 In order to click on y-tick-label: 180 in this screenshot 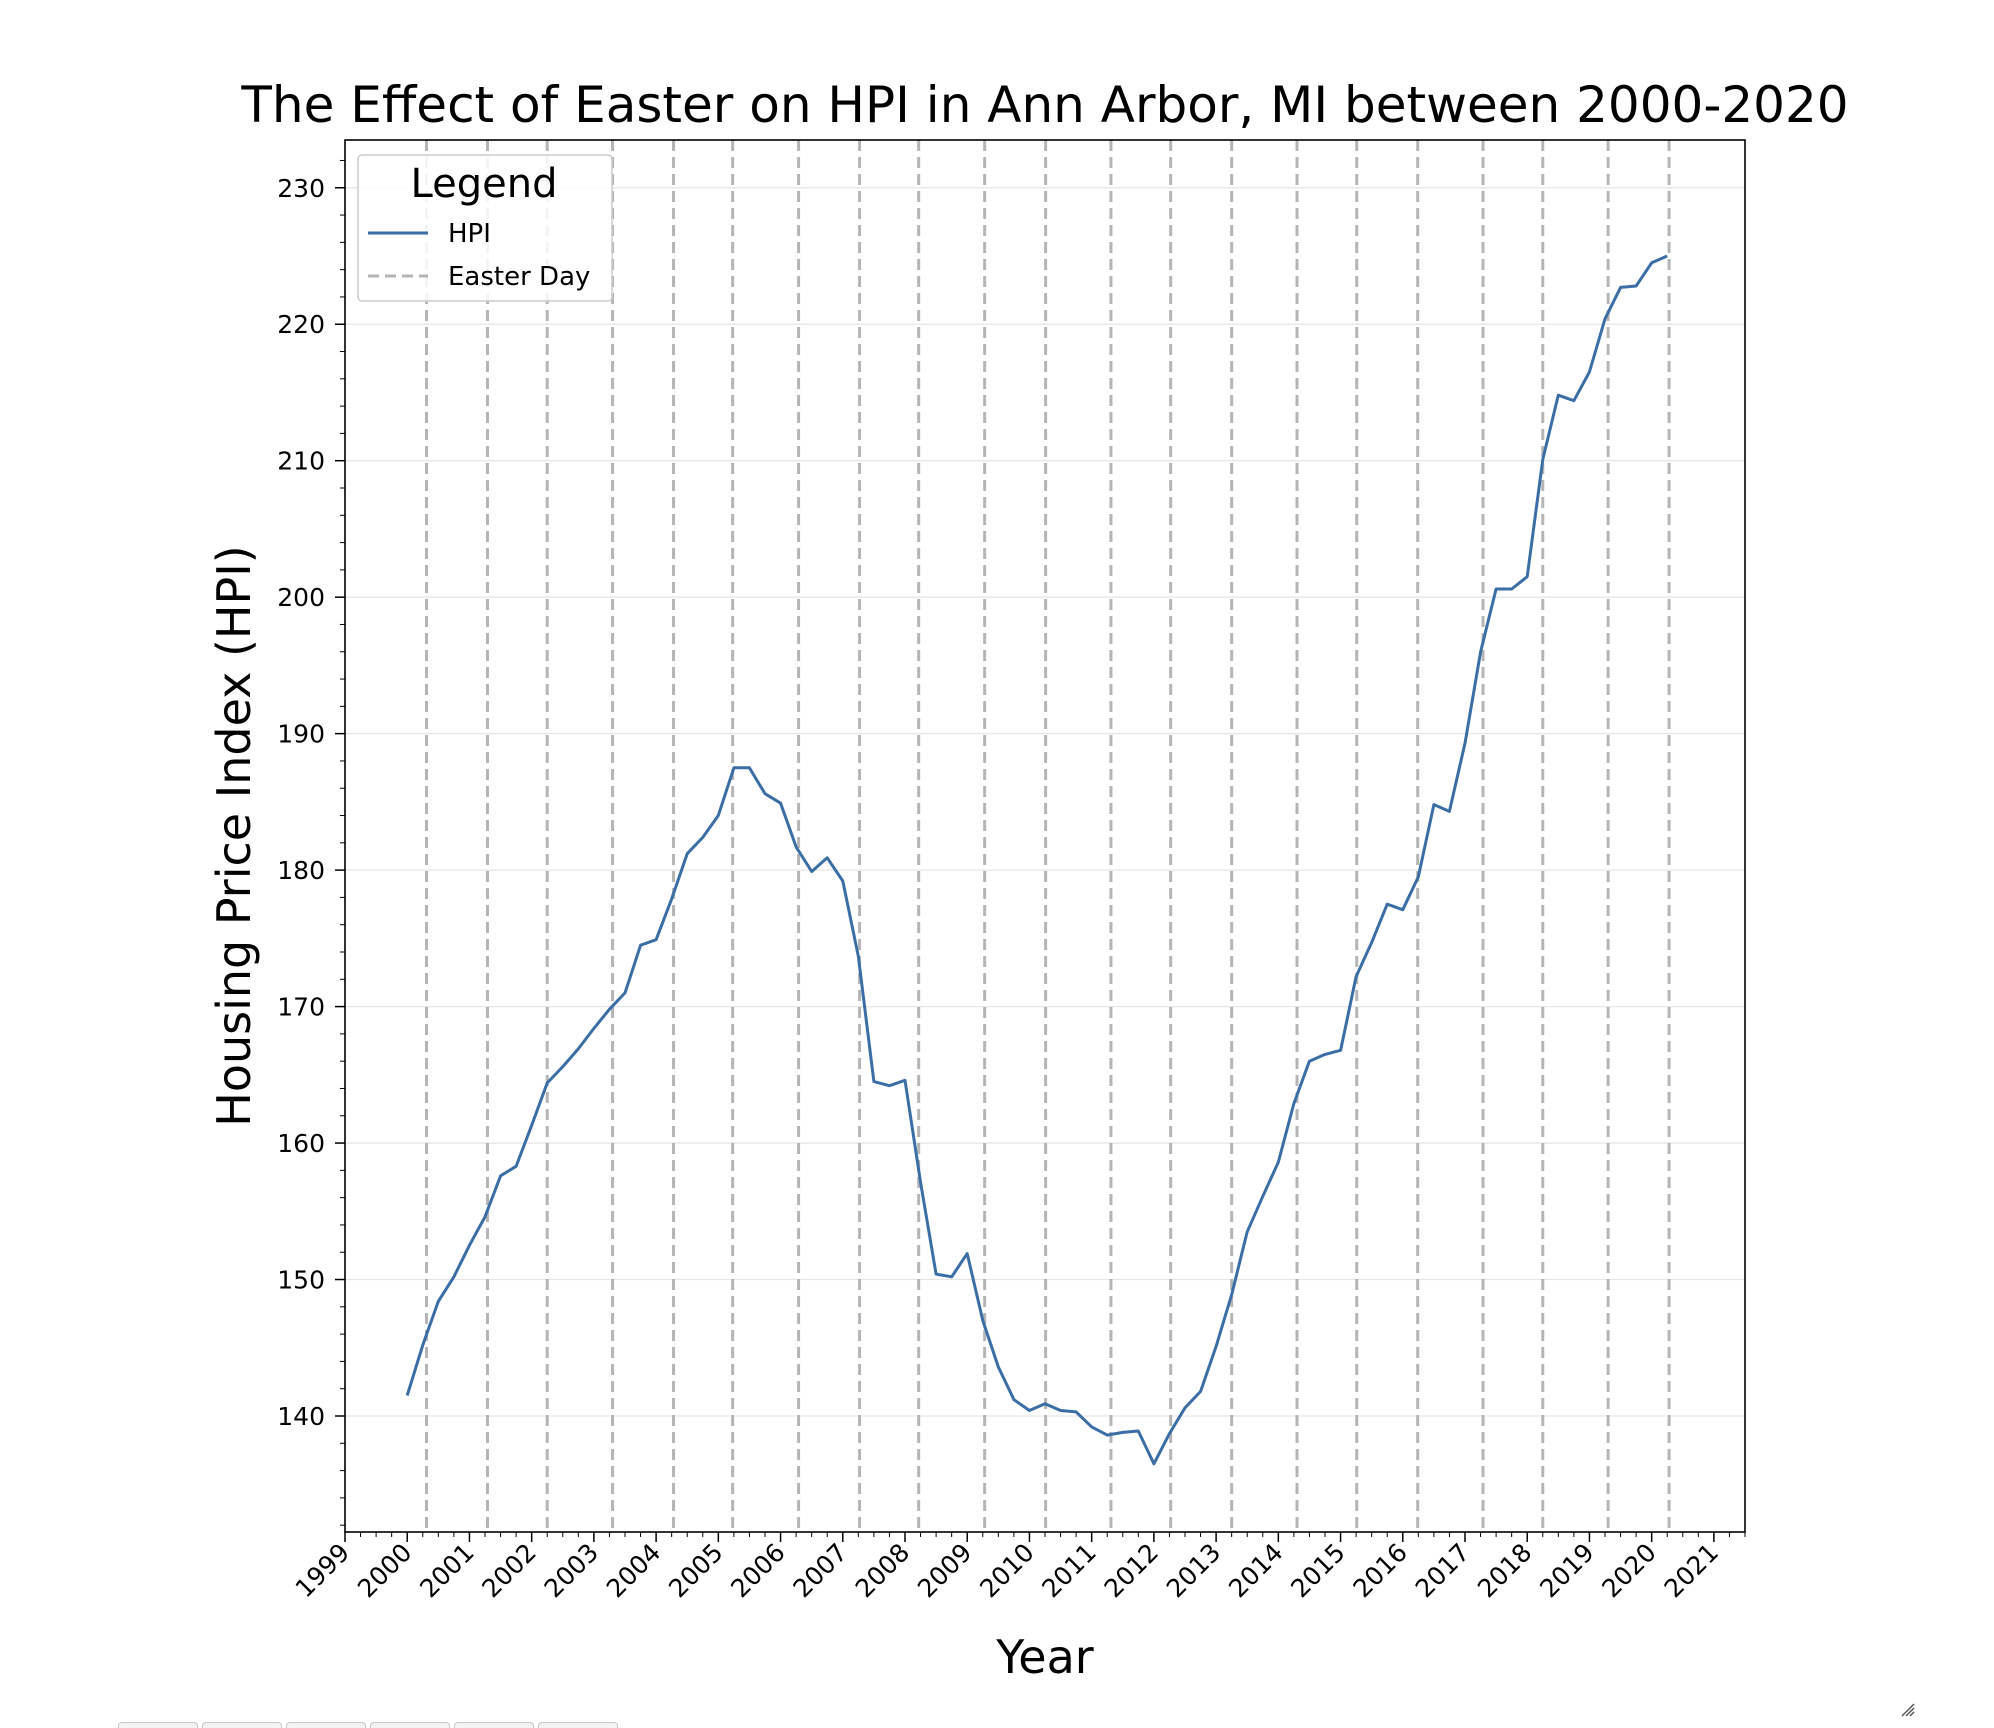, I will do `click(301, 870)`.